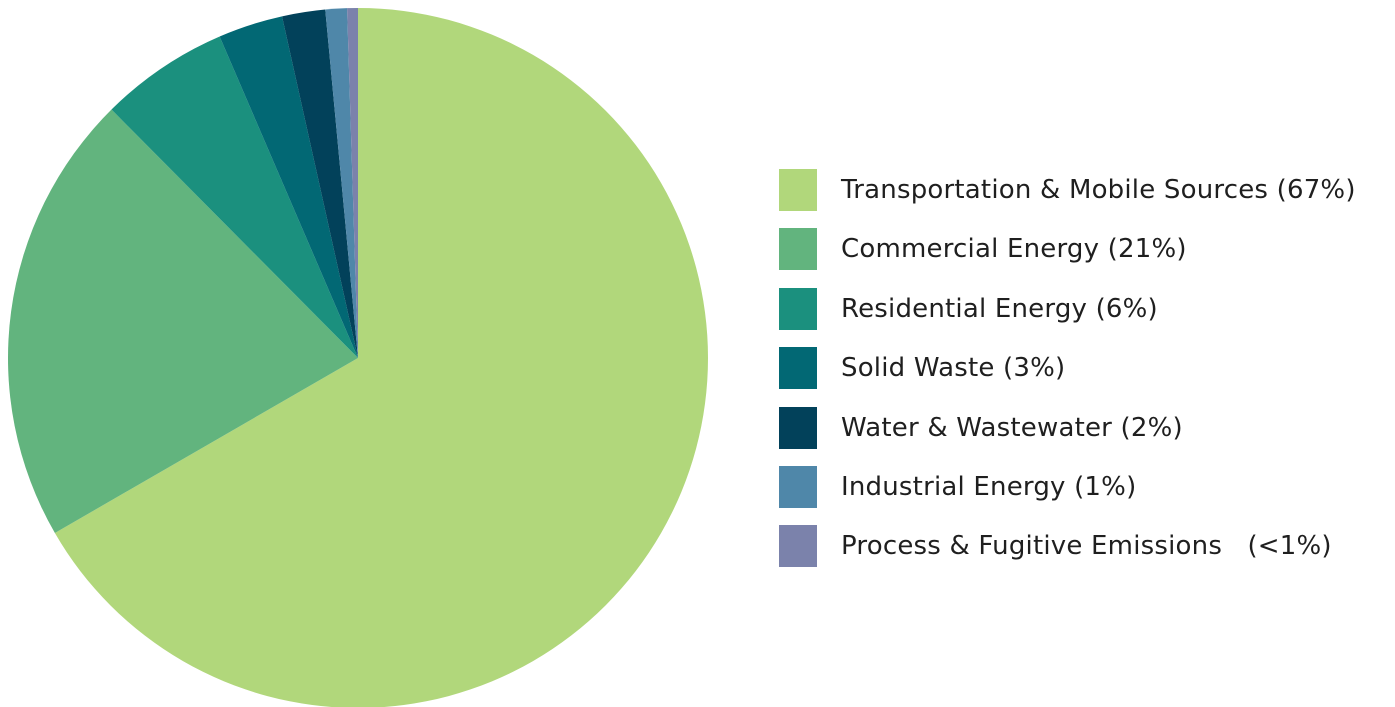 This screenshot has width=1395, height=707. I want to click on legend-swatch-industrial, so click(798, 486).